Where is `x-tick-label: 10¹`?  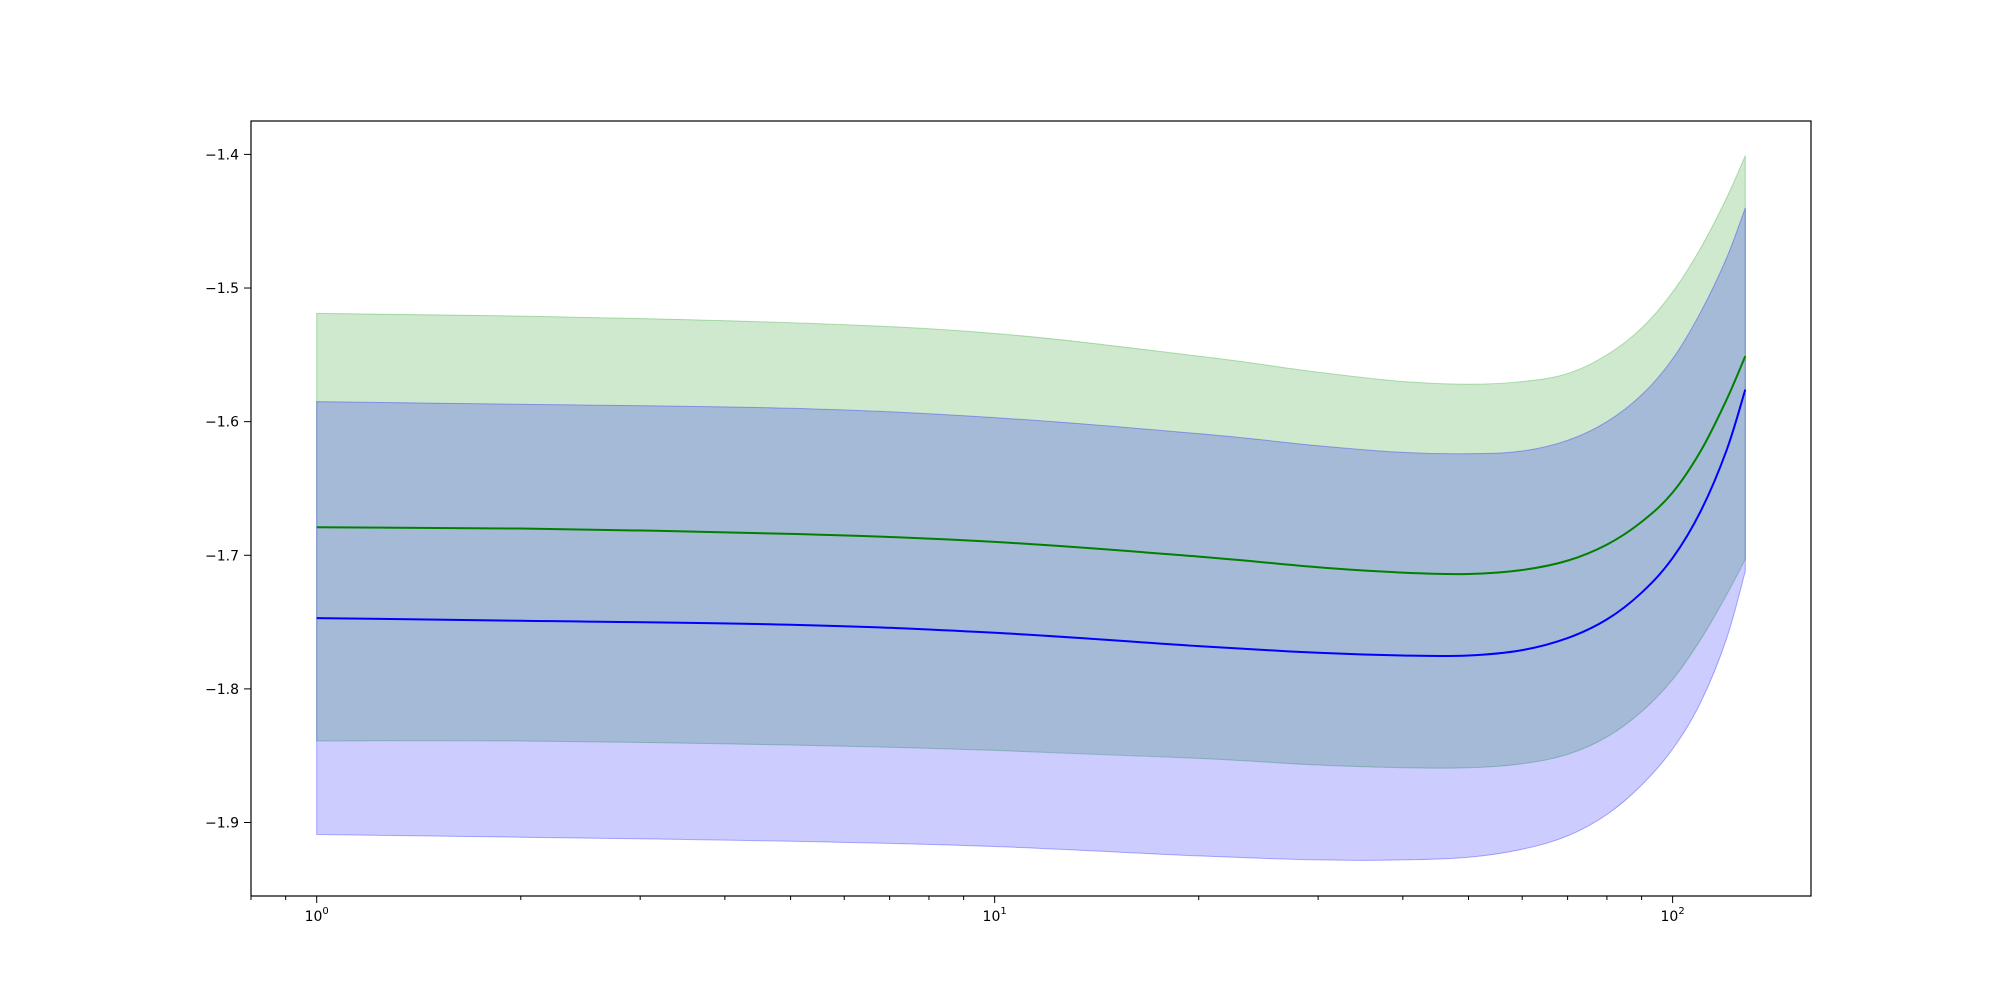 x-tick-label: 10¹ is located at coordinates (995, 915).